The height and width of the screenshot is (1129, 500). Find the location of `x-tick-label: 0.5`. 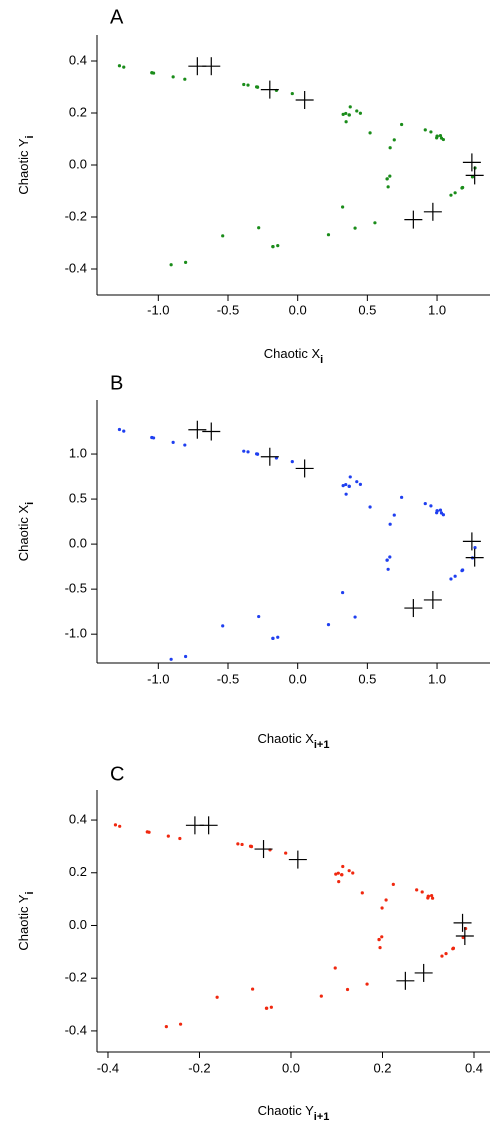

x-tick-label: 0.5 is located at coordinates (367, 678).